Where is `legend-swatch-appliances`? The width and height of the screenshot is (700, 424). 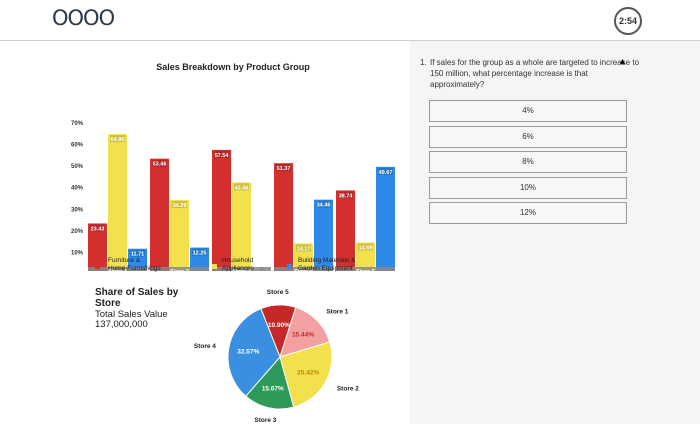 legend-swatch-appliances is located at coordinates (214, 266).